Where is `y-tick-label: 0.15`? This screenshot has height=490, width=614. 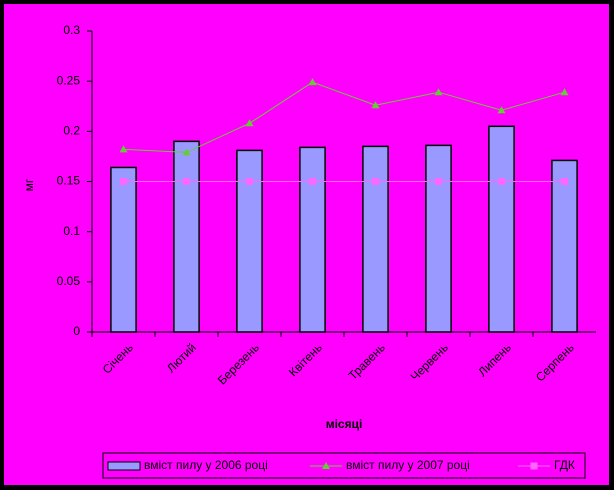
y-tick-label: 0.15 is located at coordinates (69, 181).